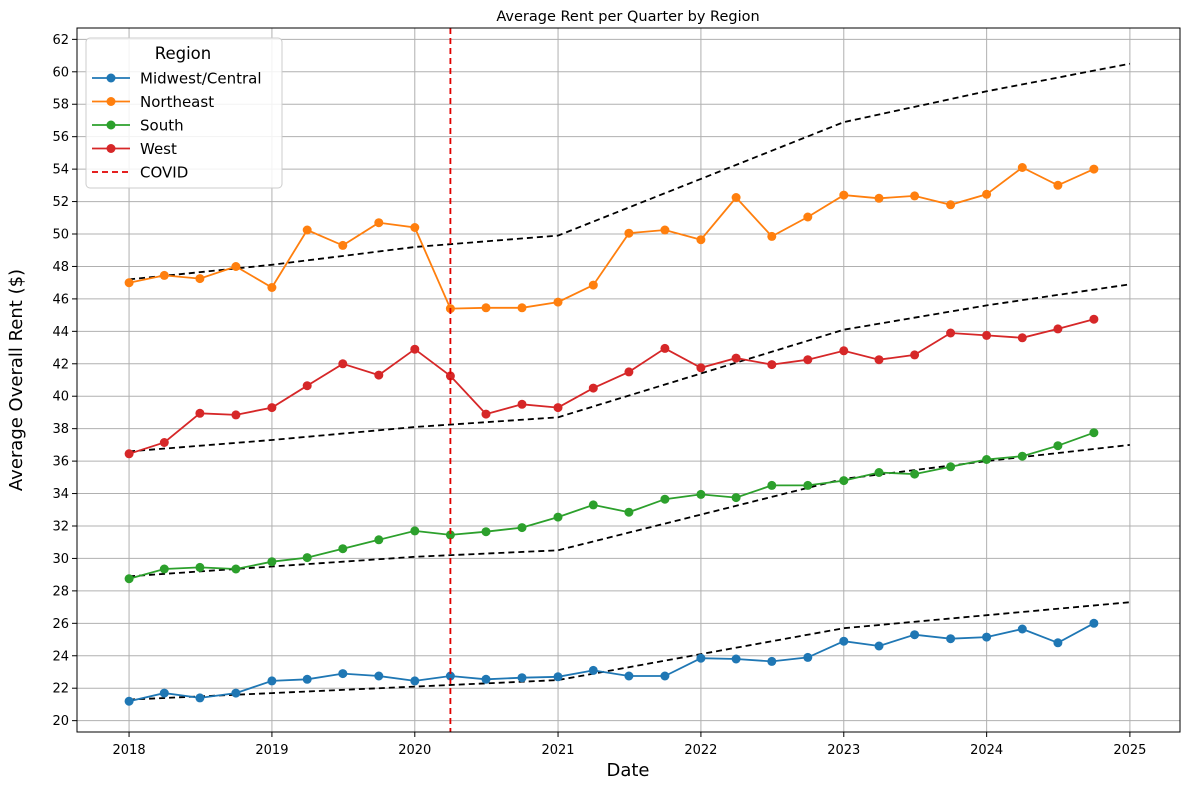 The image size is (1189, 790). What do you see at coordinates (60, 591) in the screenshot?
I see `y-tick-label: 28` at bounding box center [60, 591].